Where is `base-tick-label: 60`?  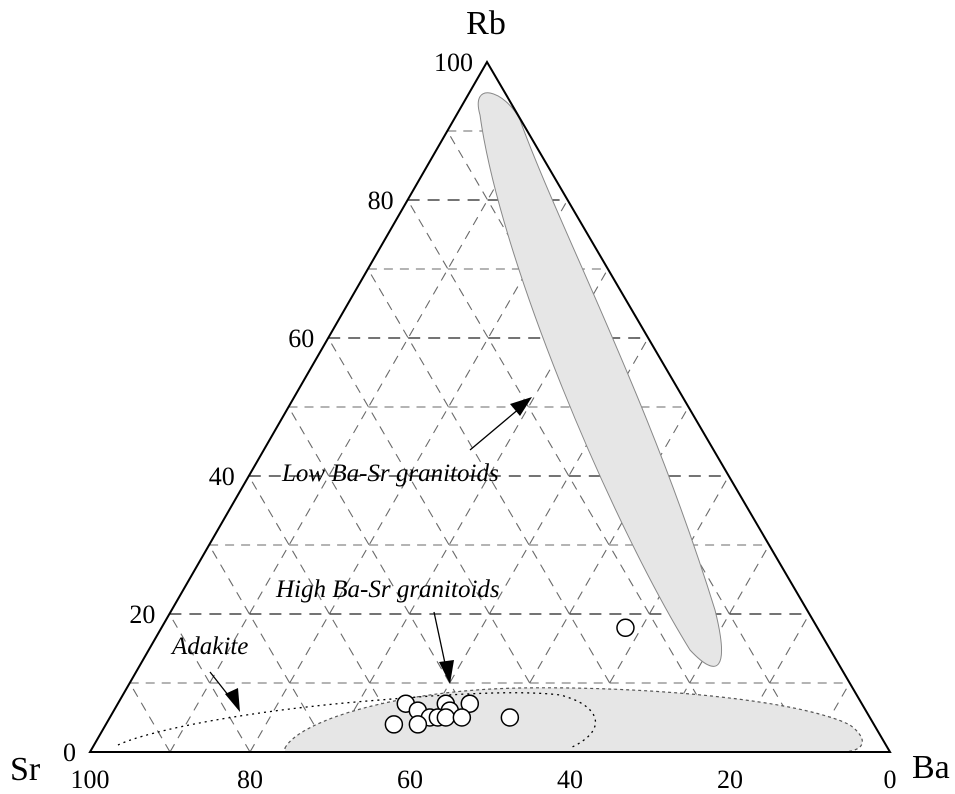
base-tick-label: 60 is located at coordinates (410, 779).